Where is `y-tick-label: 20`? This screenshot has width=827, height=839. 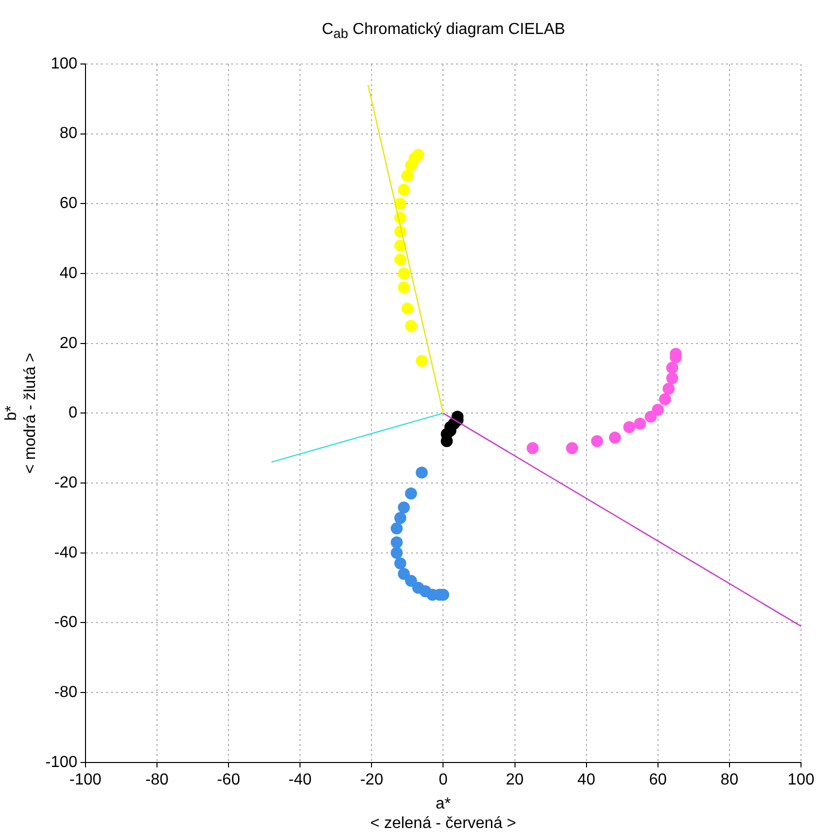 y-tick-label: 20 is located at coordinates (69, 343).